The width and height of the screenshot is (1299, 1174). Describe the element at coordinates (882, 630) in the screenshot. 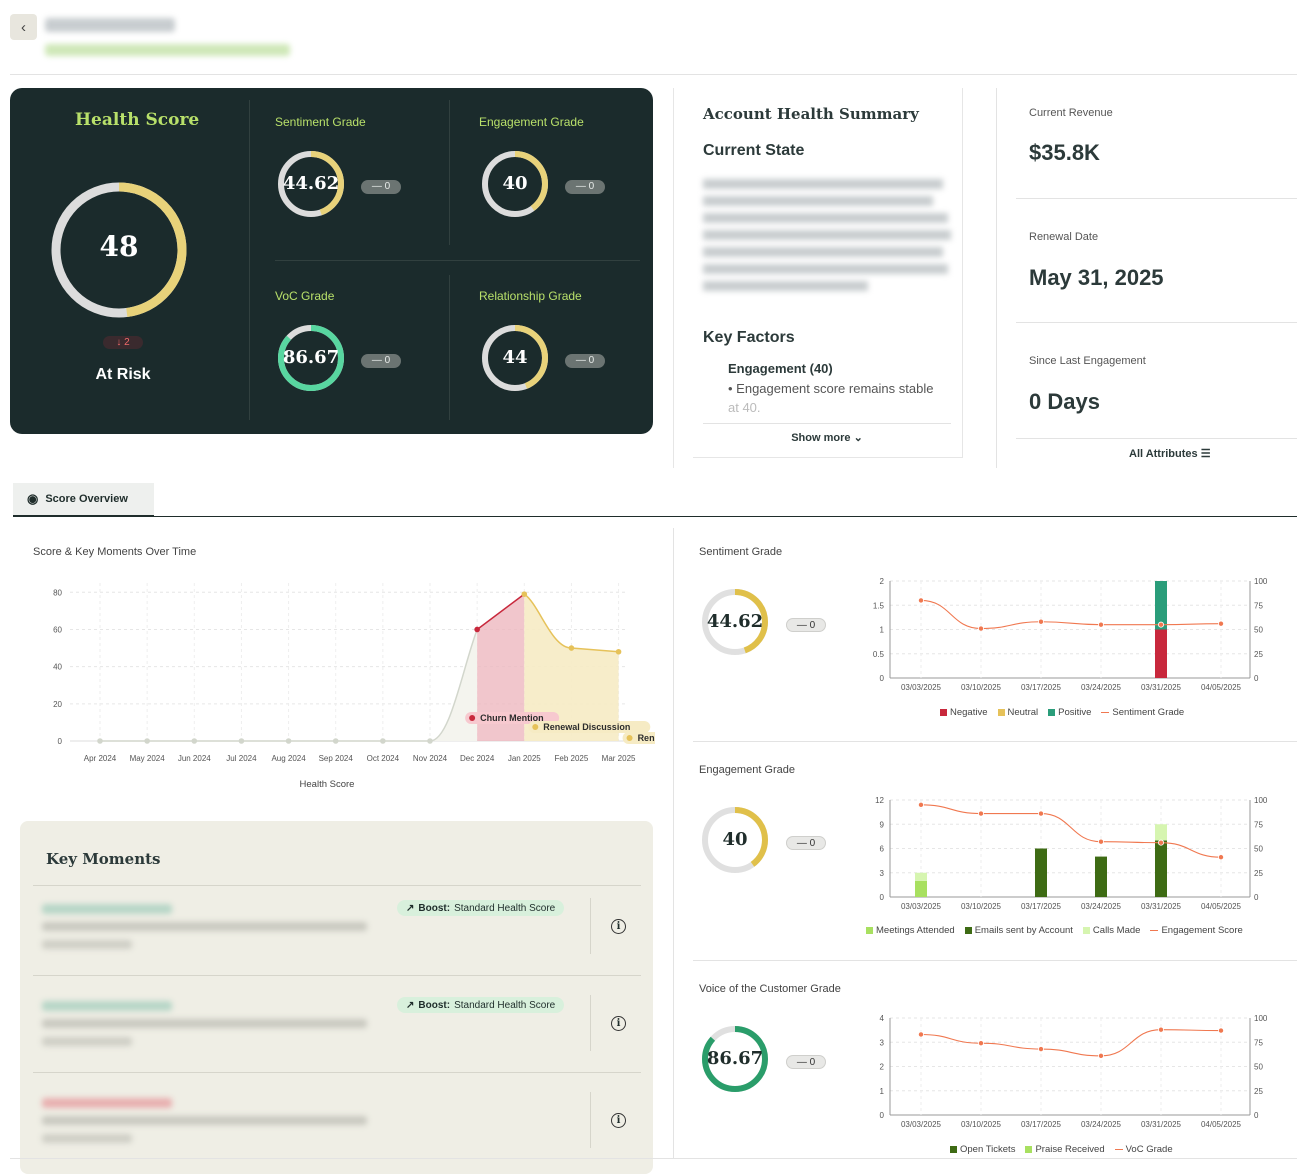

I see `y-tick-label: 1` at that location.